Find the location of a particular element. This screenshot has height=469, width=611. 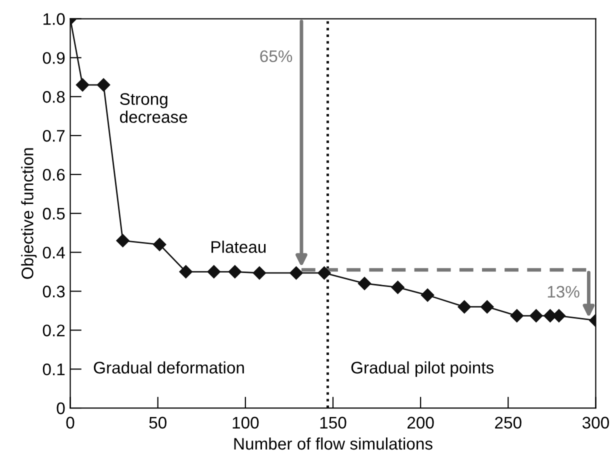

x-tick-label: 150 is located at coordinates (333, 422).